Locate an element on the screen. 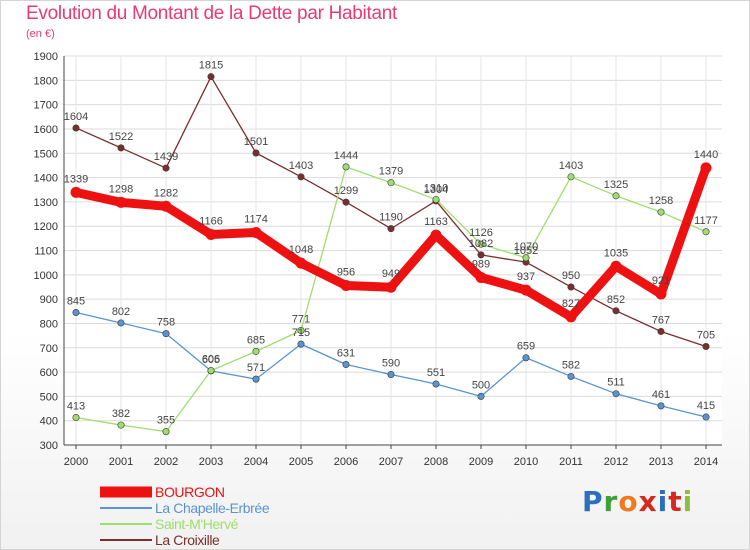  x-tick-label: 2002 is located at coordinates (166, 462).